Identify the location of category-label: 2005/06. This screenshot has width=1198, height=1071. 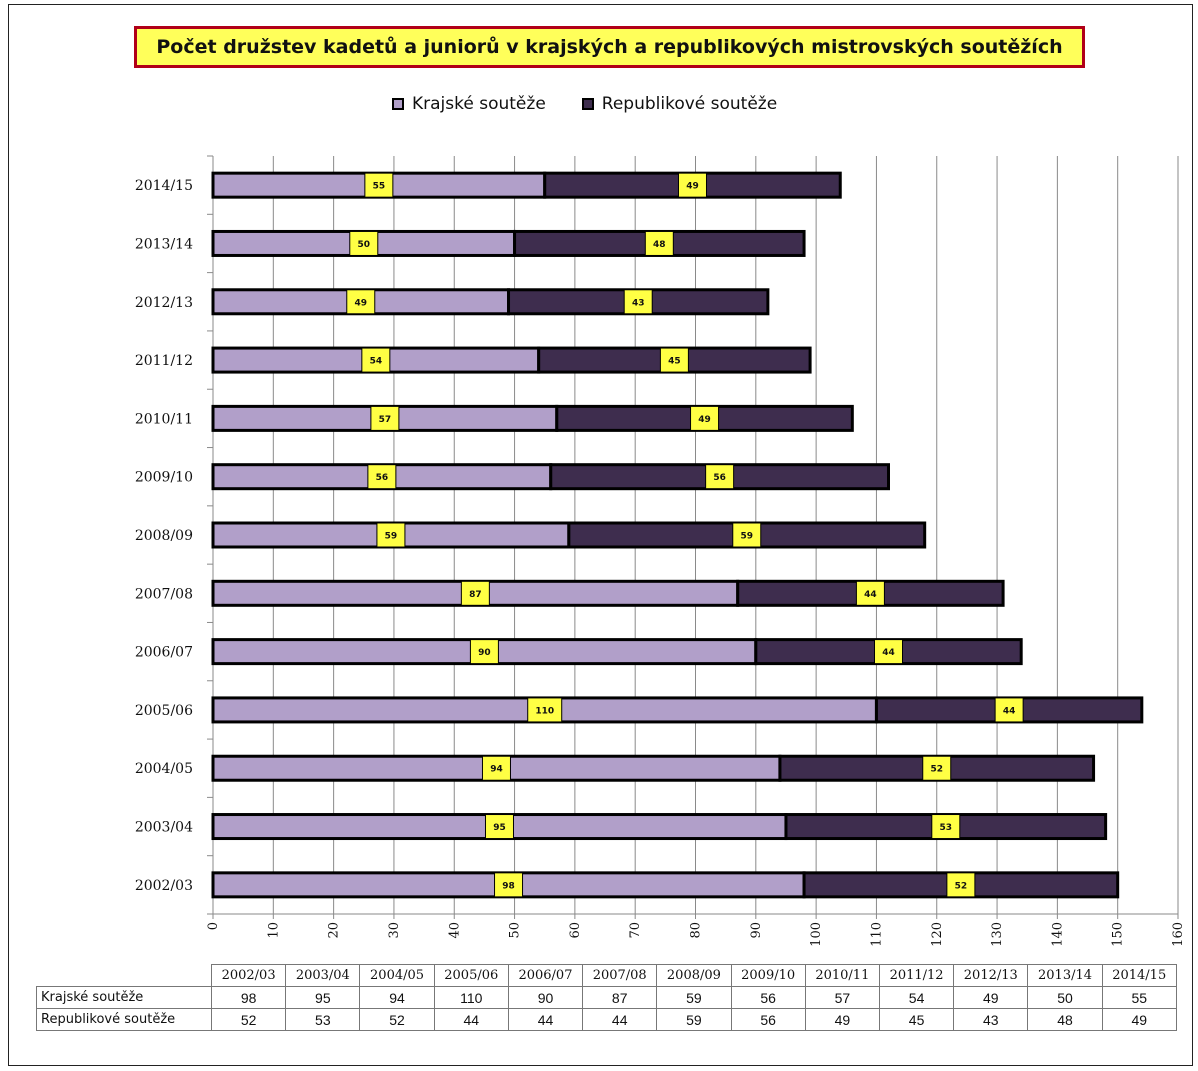
(164, 711).